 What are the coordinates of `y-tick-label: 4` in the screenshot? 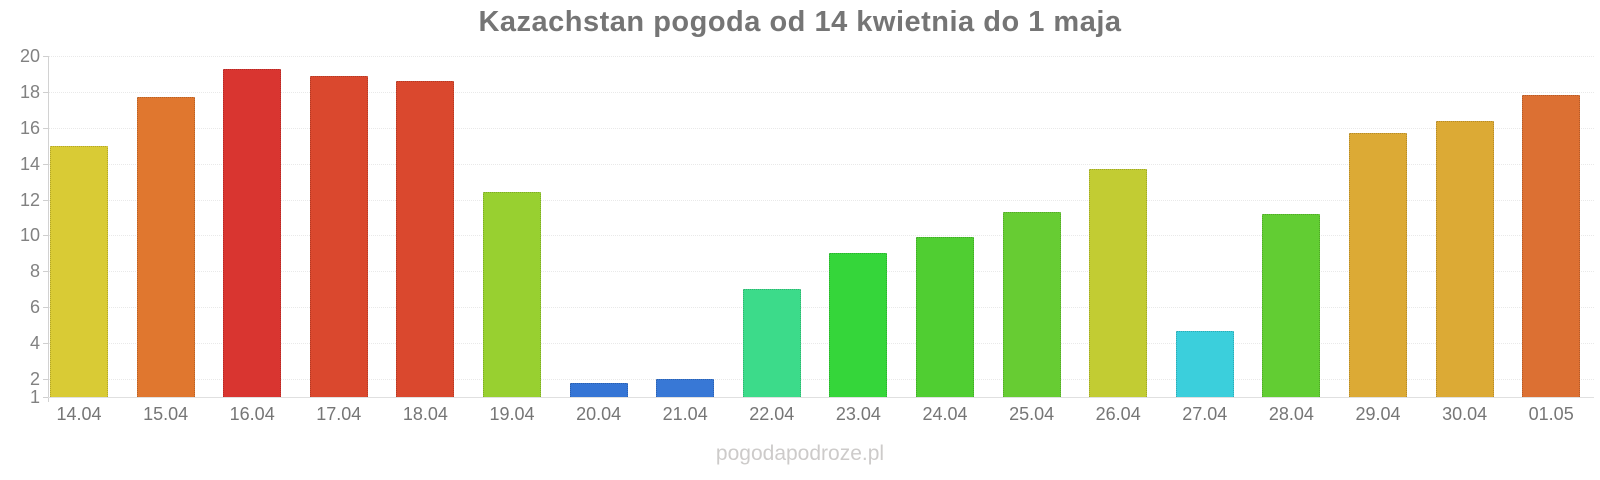 It's located at (34, 343).